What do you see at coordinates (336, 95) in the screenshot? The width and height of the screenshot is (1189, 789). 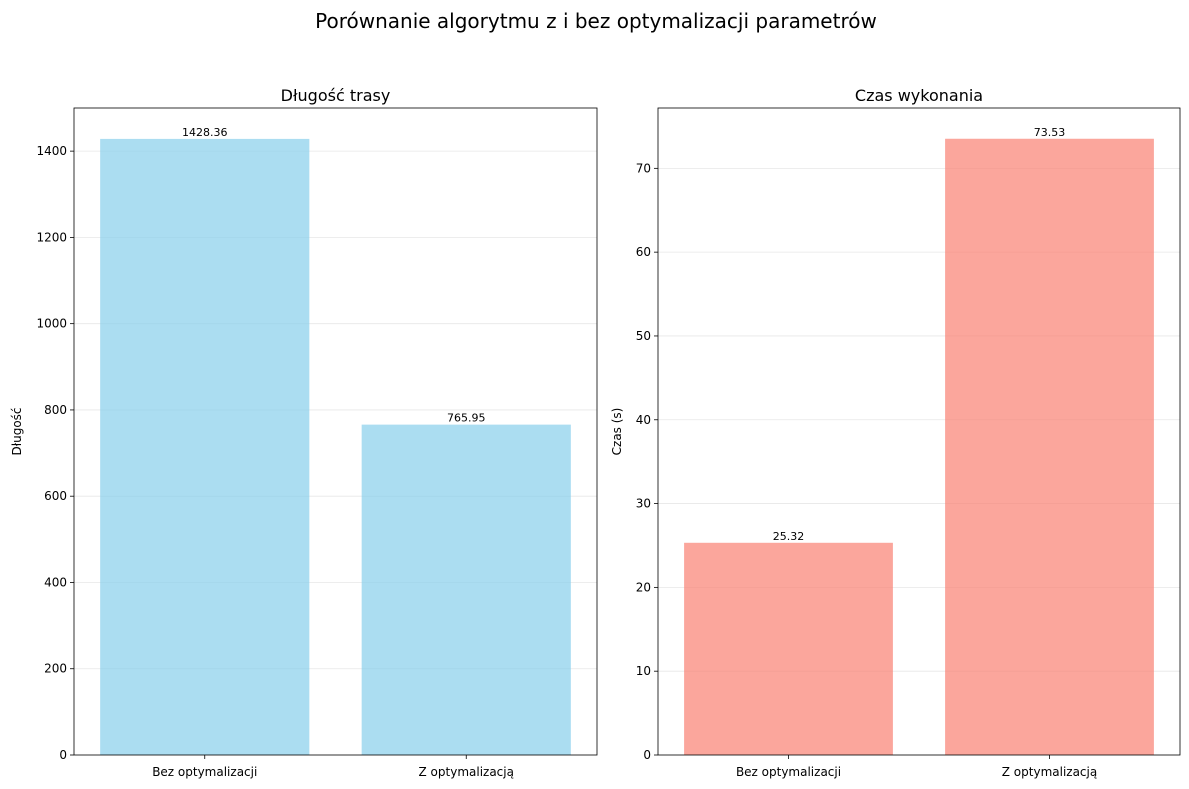 I see `chart-1-title: Długość trasy` at bounding box center [336, 95].